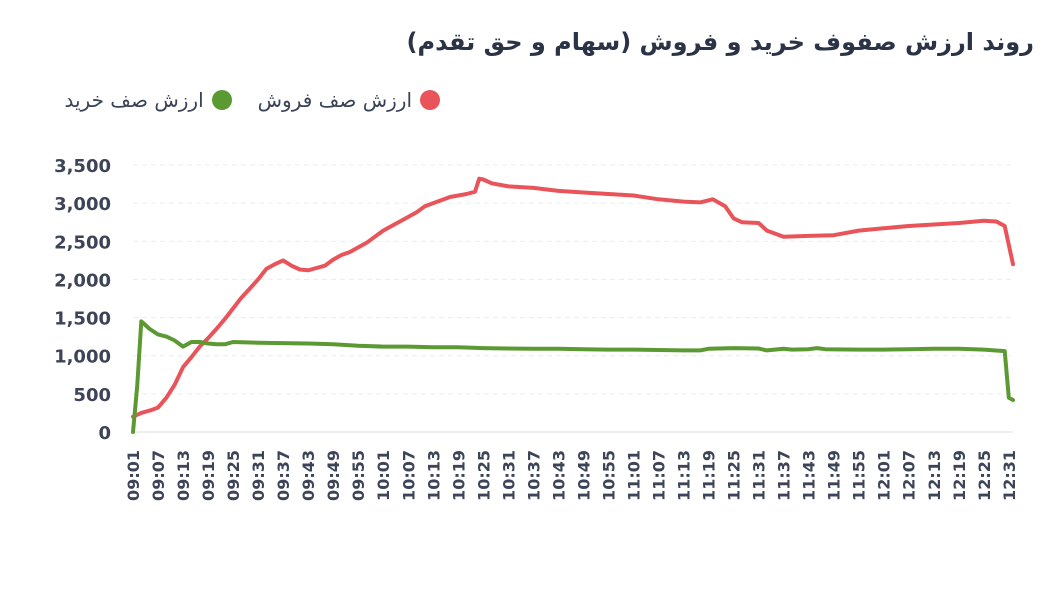  Describe the element at coordinates (633, 475) in the screenshot. I see `x-tick-label: 11:01` at that location.